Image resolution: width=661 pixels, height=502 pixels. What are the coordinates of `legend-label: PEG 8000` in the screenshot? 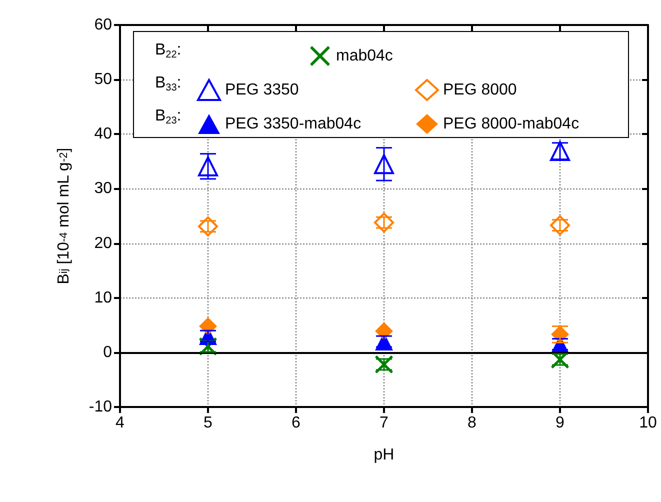 It's located at (480, 90).